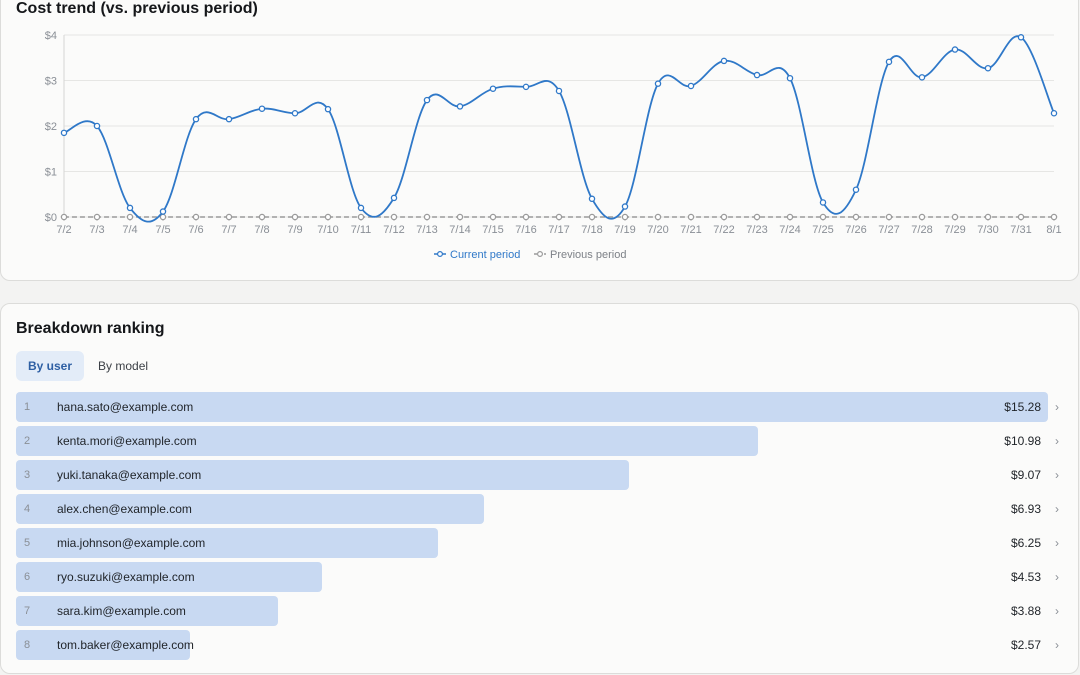 The width and height of the screenshot is (1080, 675). I want to click on y-tick-label: $1, so click(51, 173).